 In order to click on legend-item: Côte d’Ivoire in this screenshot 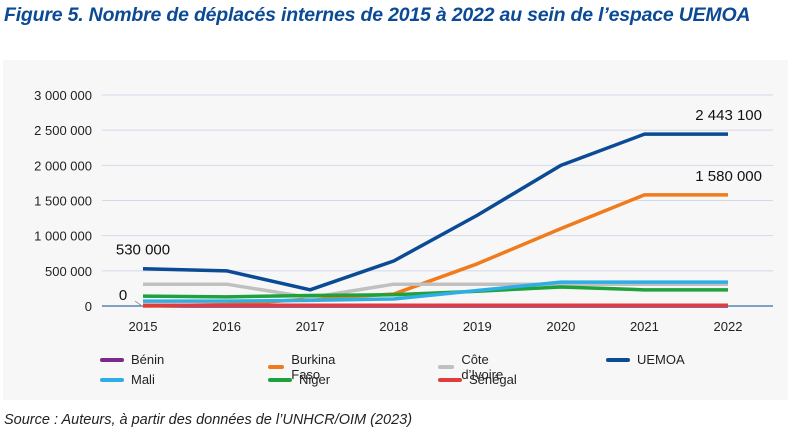, I will do `click(474, 367)`.